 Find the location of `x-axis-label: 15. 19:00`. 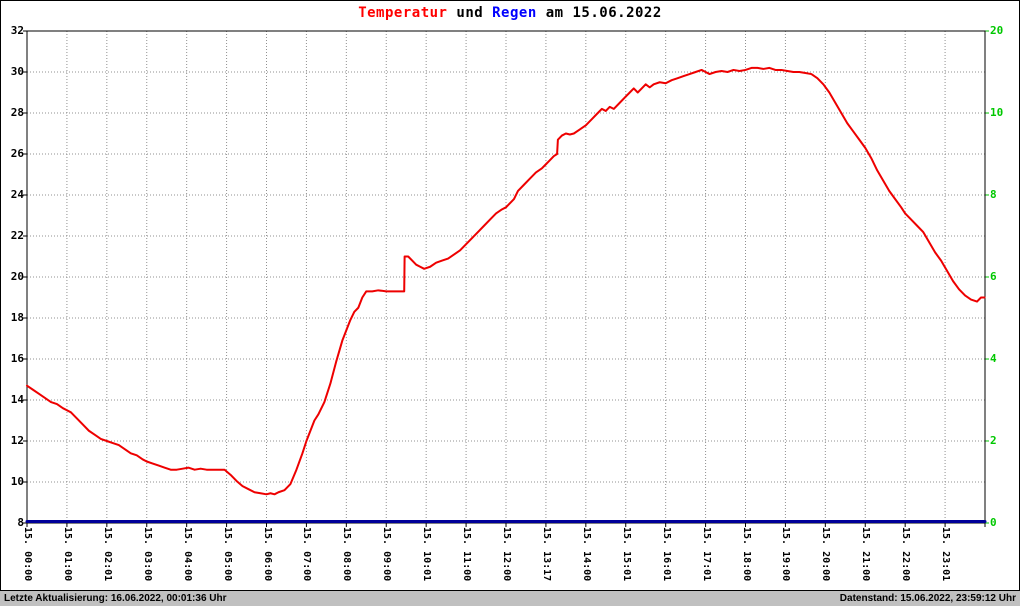

x-axis-label: 15. 19:00 is located at coordinates (786, 554).